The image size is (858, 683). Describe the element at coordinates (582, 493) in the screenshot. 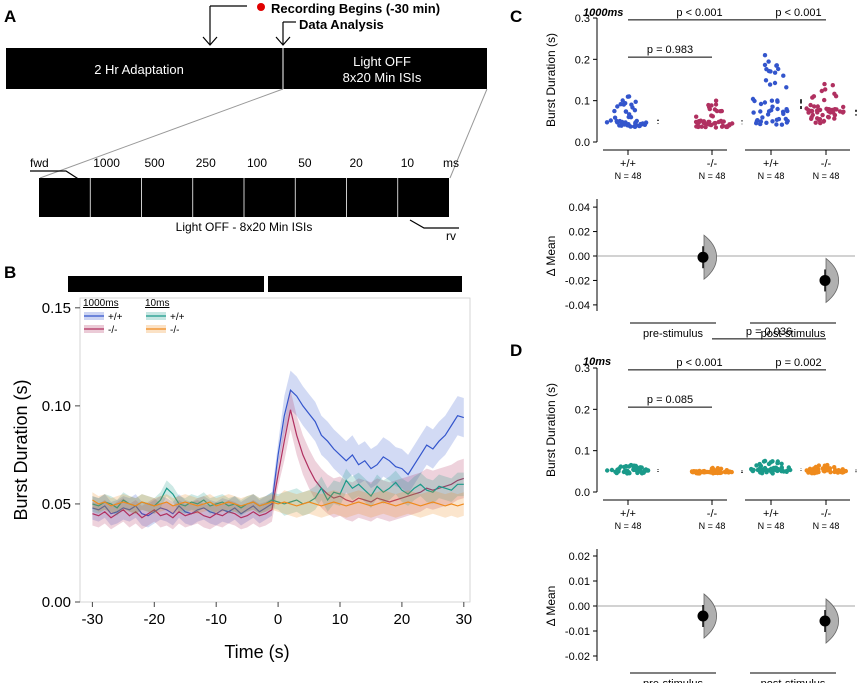

I see `swarm-ytick-label: 0.0` at that location.